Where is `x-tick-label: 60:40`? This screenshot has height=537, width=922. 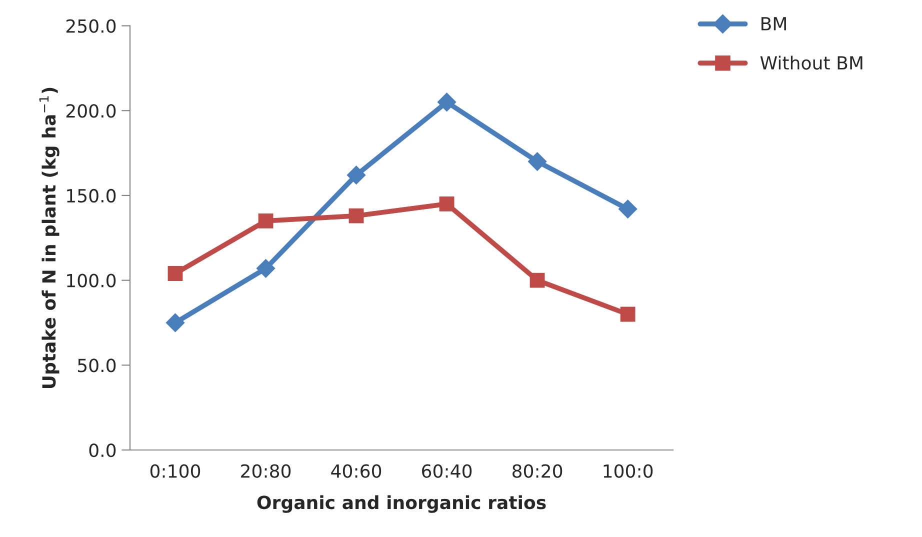
x-tick-label: 60:40 is located at coordinates (447, 471).